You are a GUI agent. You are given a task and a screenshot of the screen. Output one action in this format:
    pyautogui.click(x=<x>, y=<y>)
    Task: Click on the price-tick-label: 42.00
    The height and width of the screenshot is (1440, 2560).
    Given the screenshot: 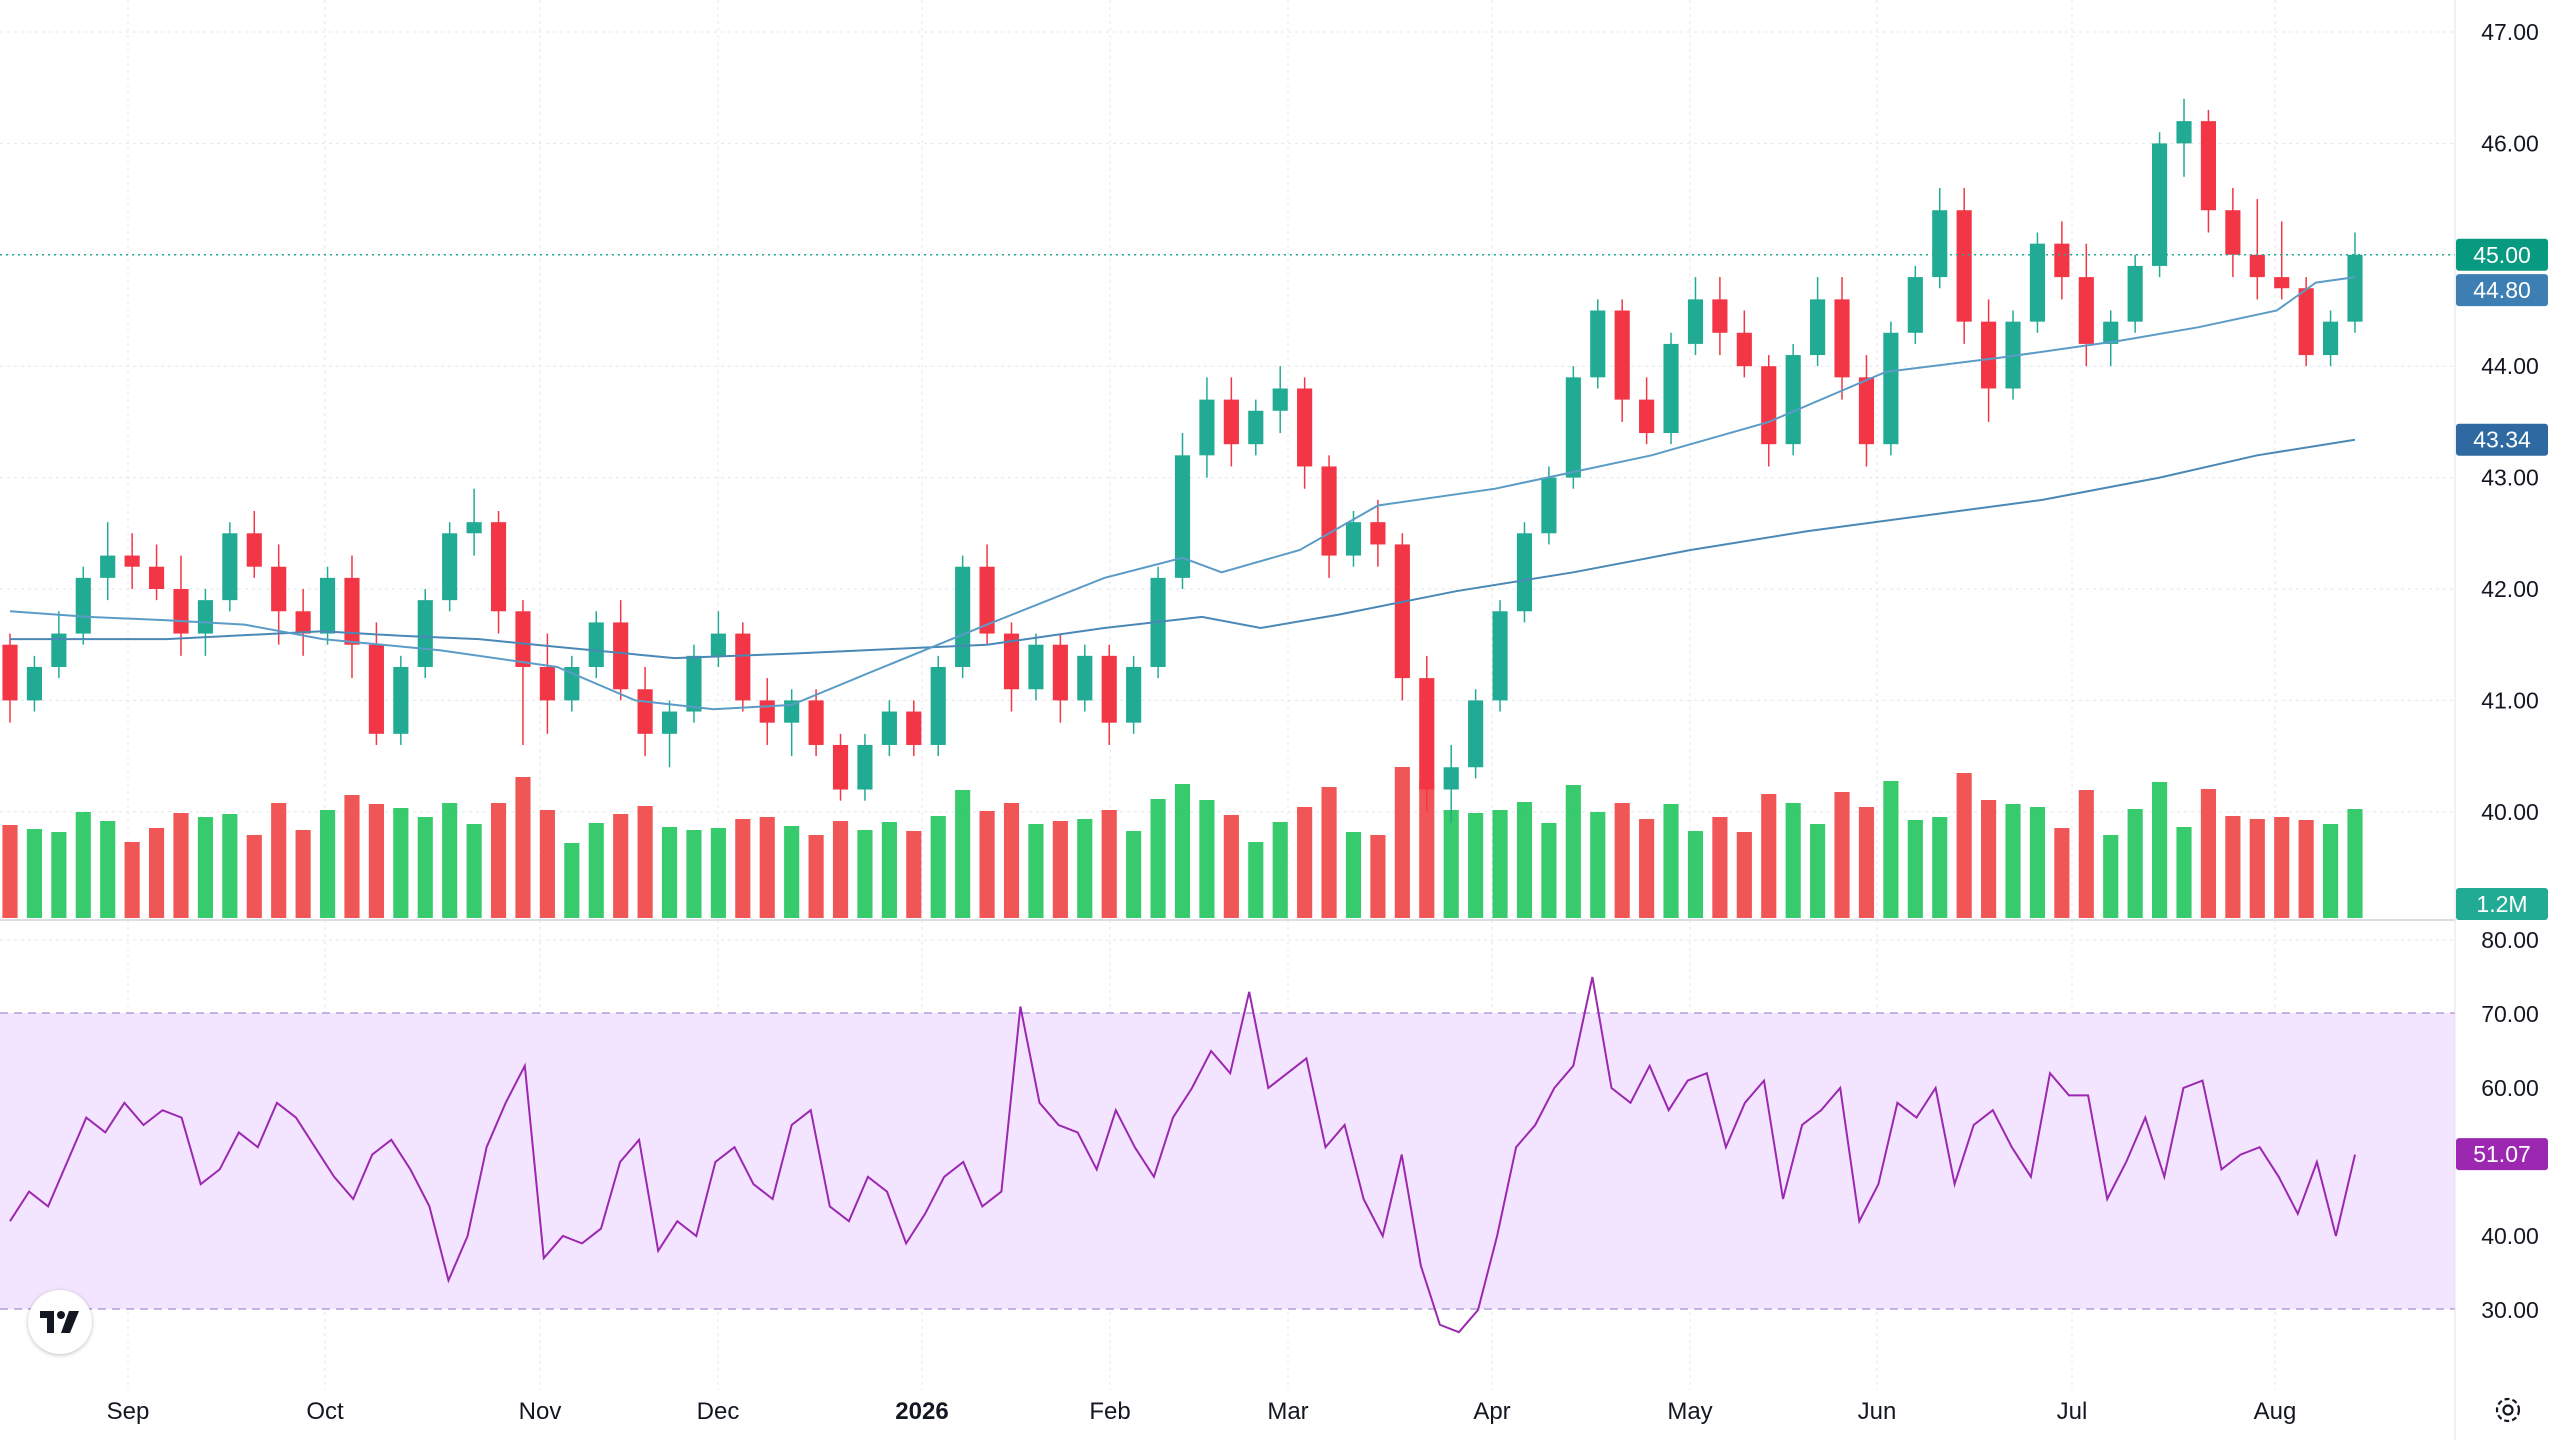 What is the action you would take?
    pyautogui.click(x=2510, y=589)
    